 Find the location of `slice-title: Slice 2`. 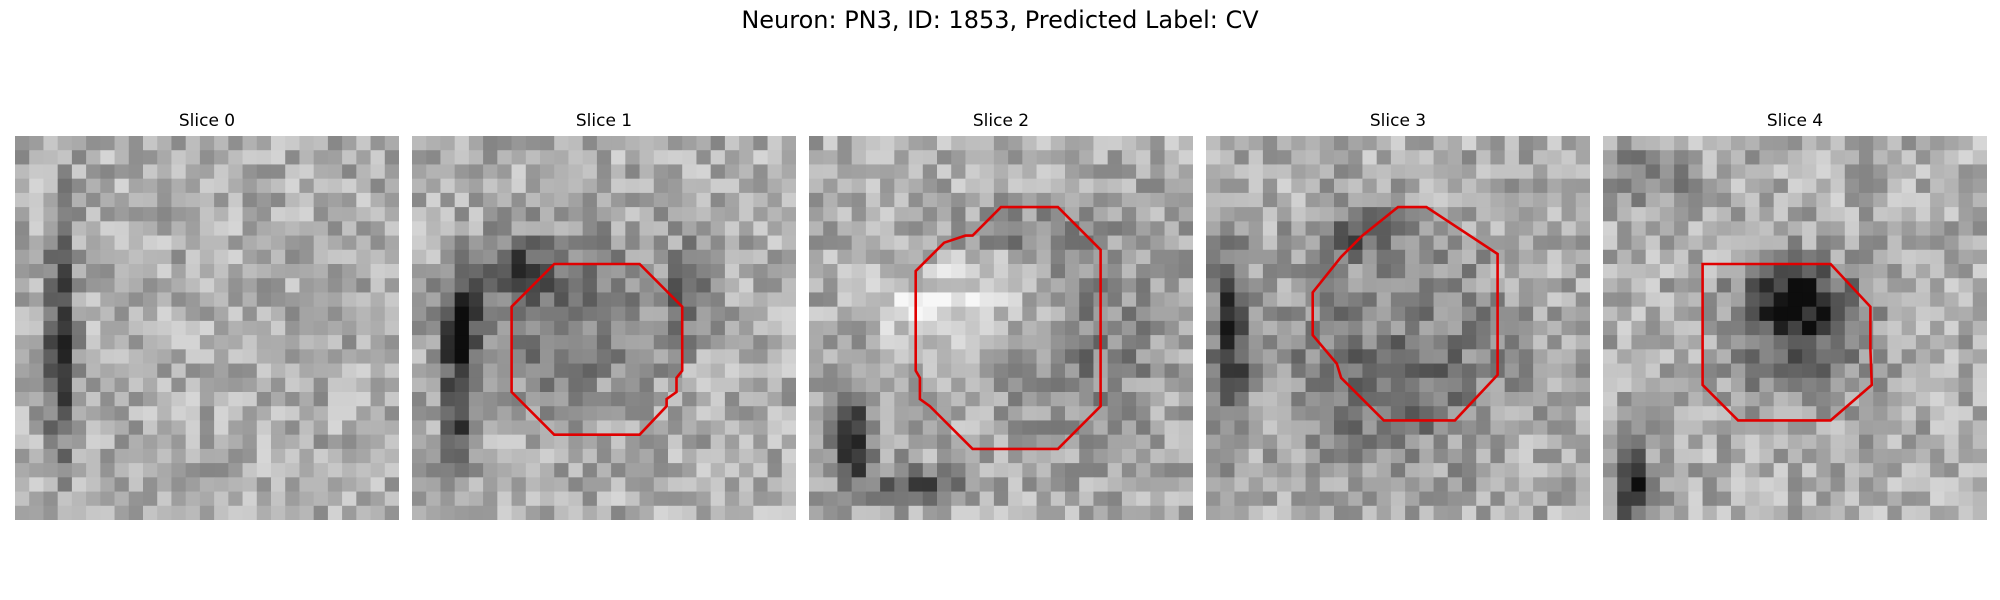

slice-title: Slice 2 is located at coordinates (1001, 121).